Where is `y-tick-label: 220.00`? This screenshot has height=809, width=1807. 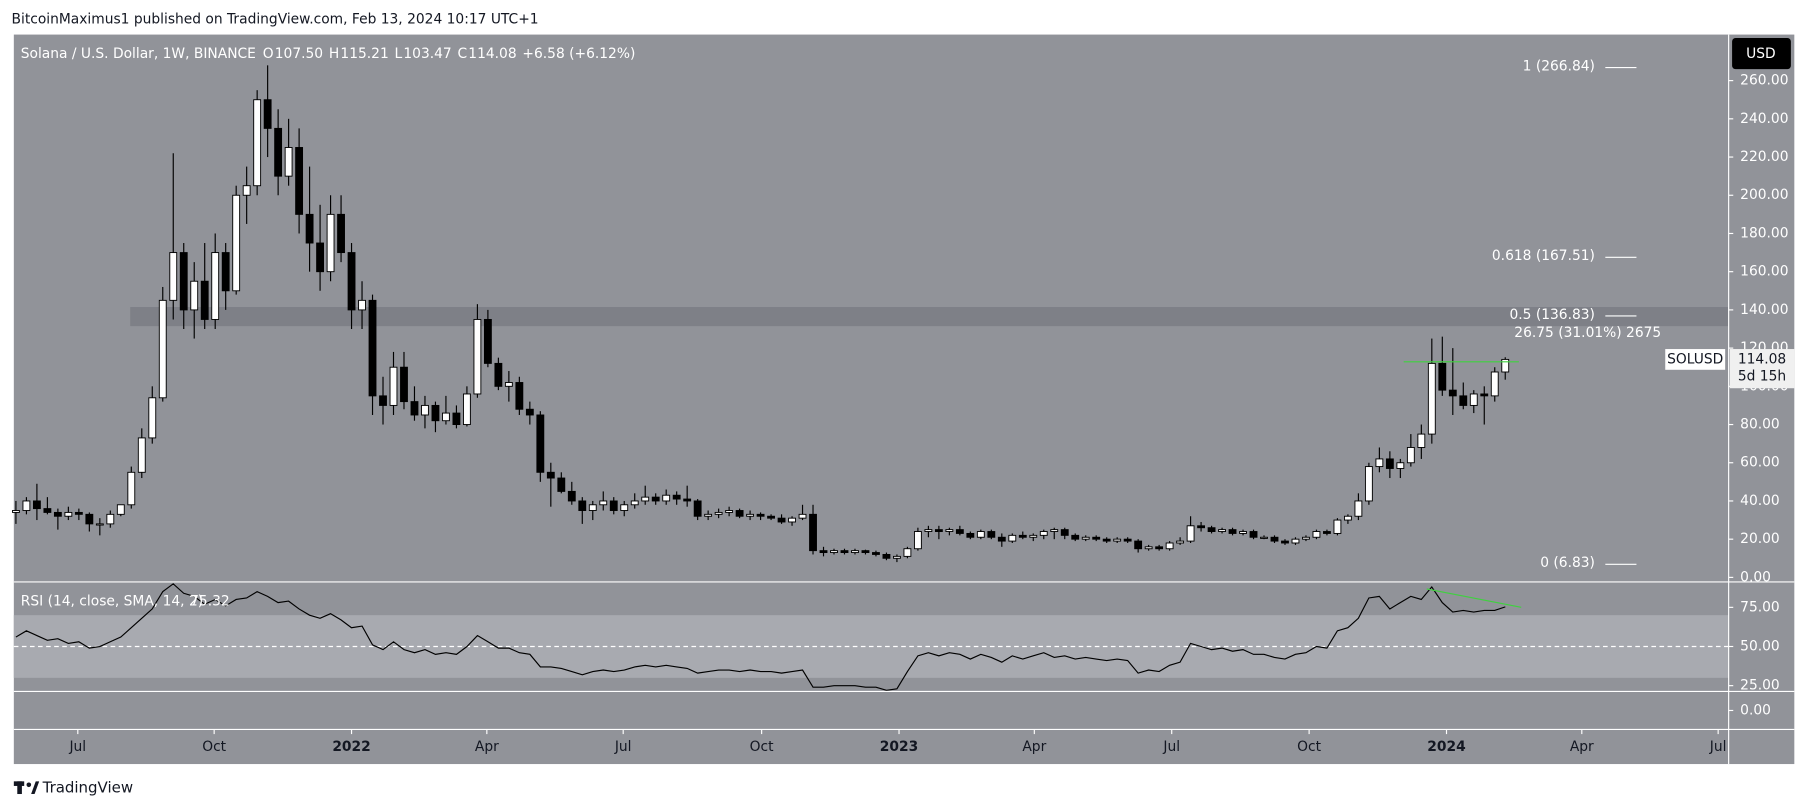
y-tick-label: 220.00 is located at coordinates (1764, 157).